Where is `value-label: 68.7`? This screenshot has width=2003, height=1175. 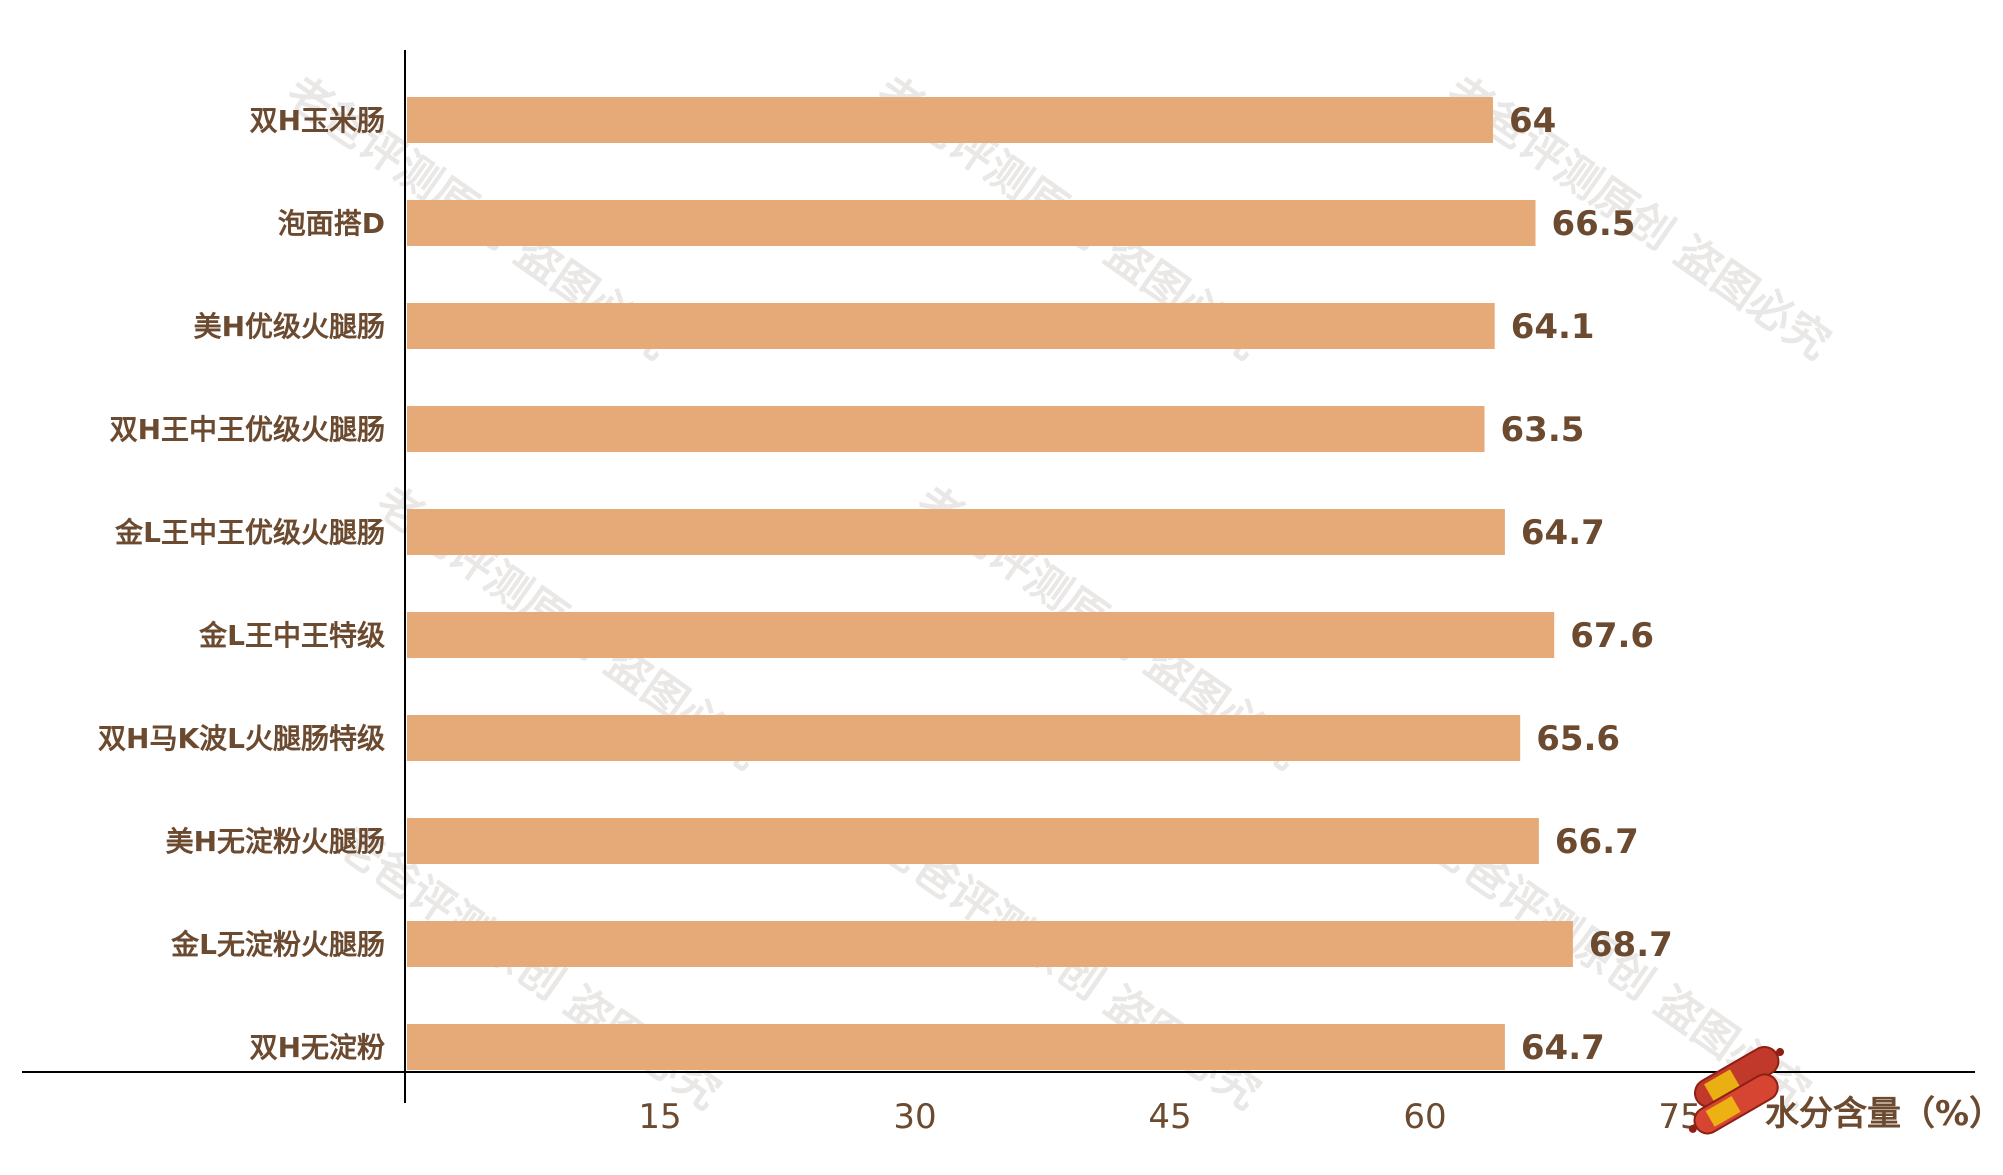
value-label: 68.7 is located at coordinates (1631, 945).